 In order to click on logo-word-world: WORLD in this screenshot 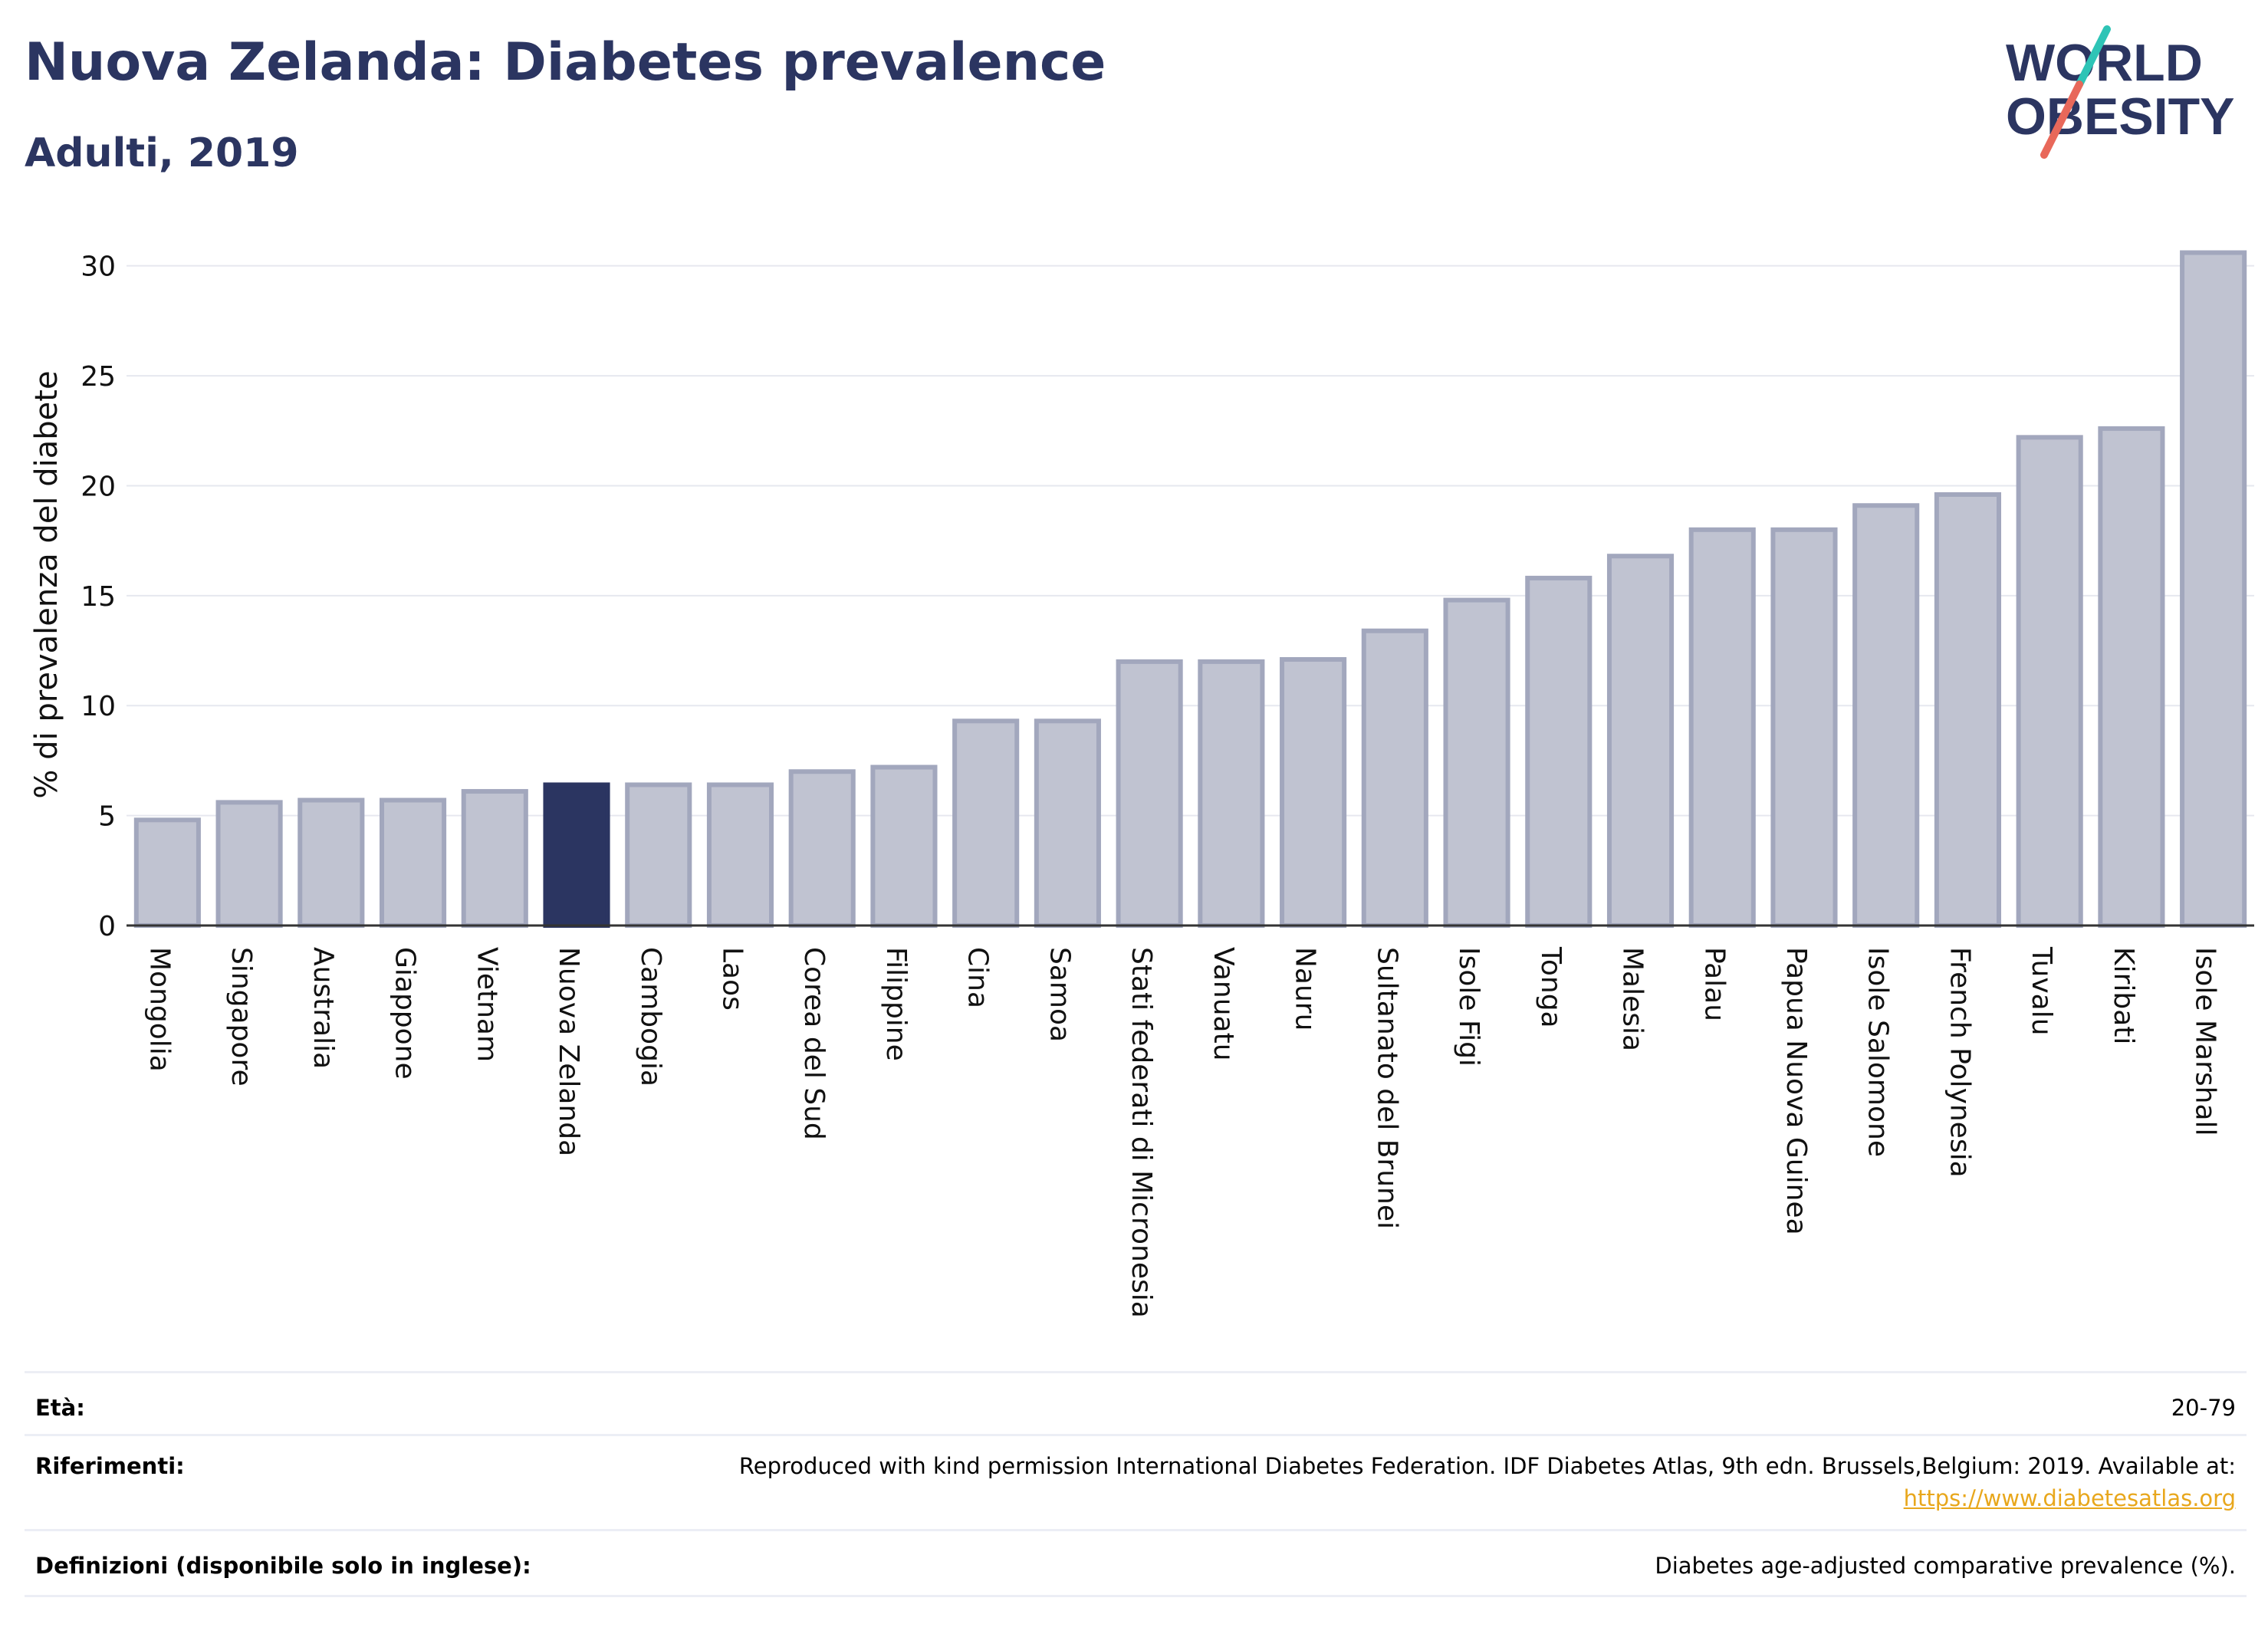, I will do `click(2104, 63)`.